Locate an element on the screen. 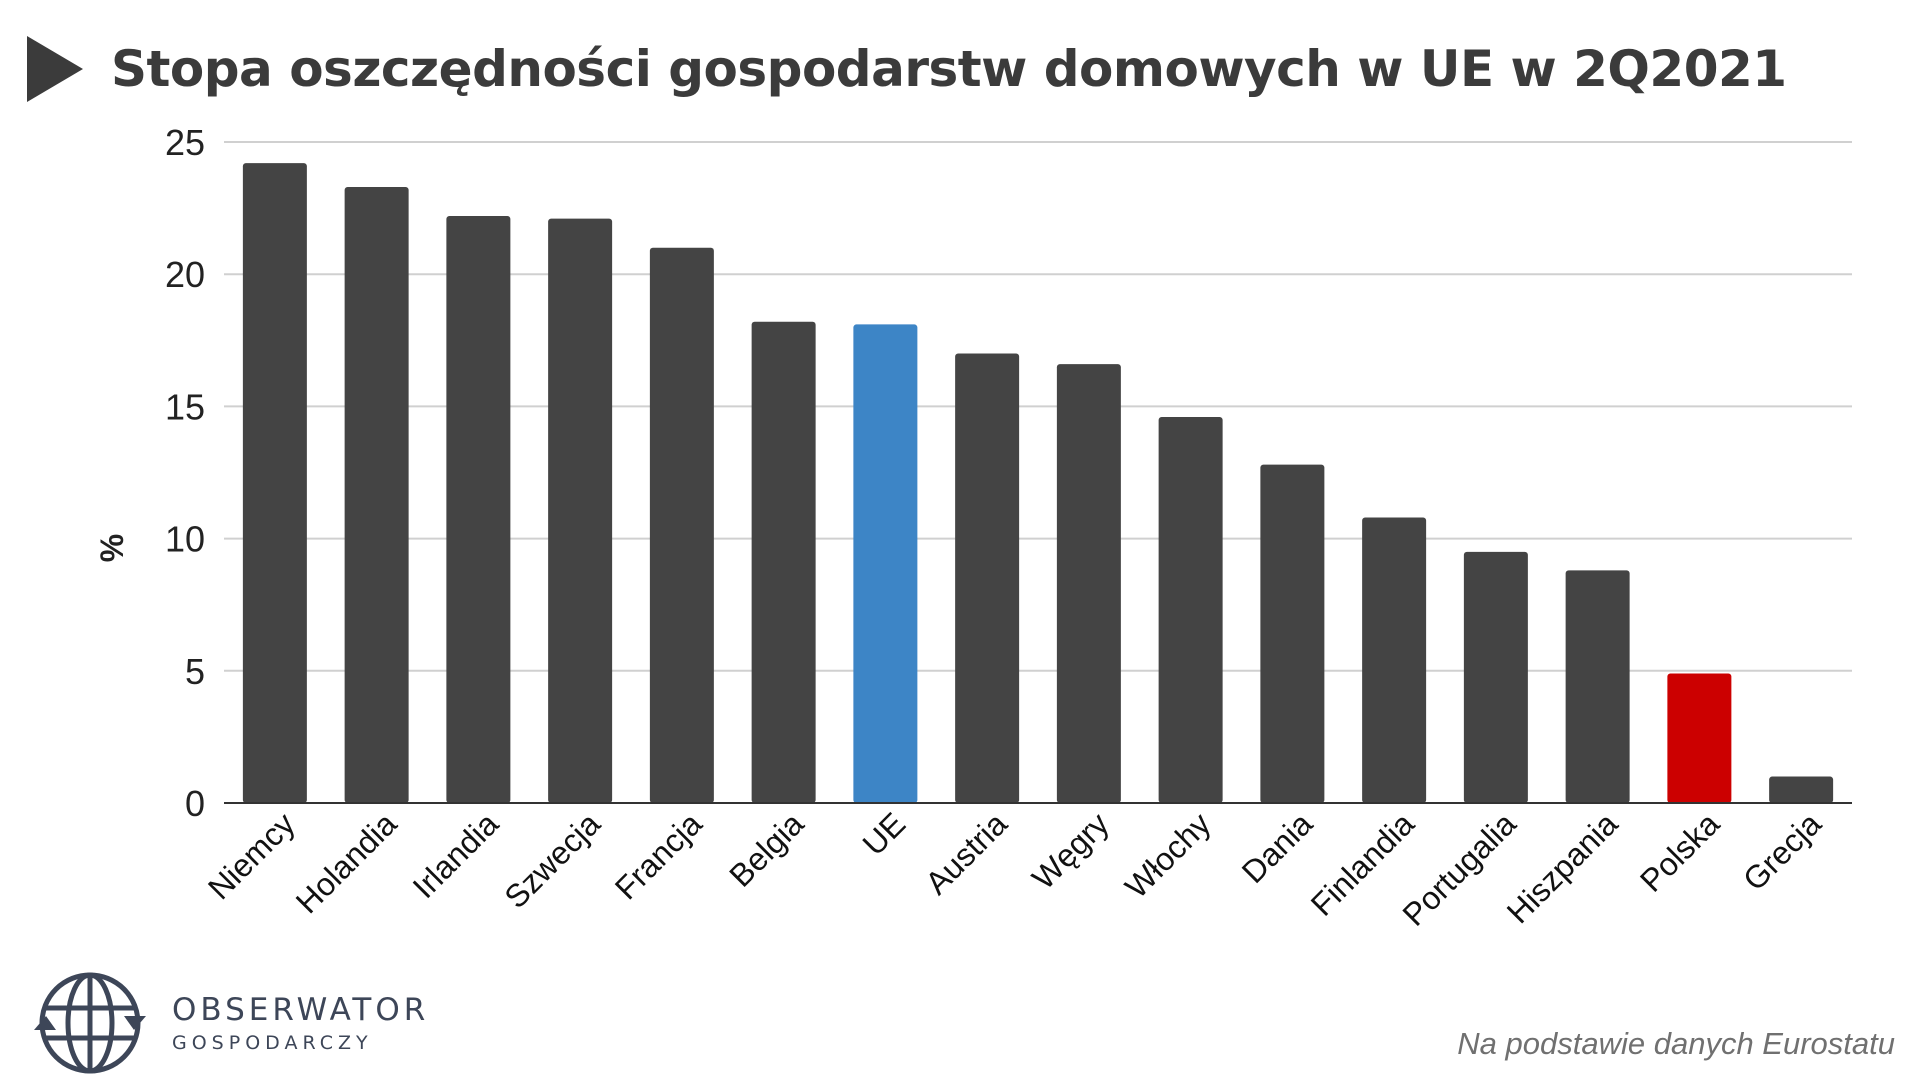 This screenshot has height=1080, width=1920. bar-holandia is located at coordinates (376, 494).